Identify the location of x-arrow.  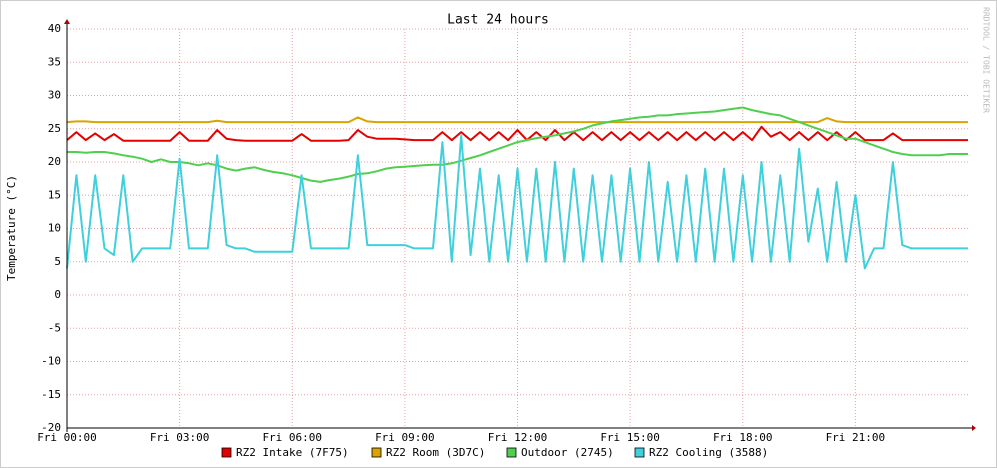
(974, 428).